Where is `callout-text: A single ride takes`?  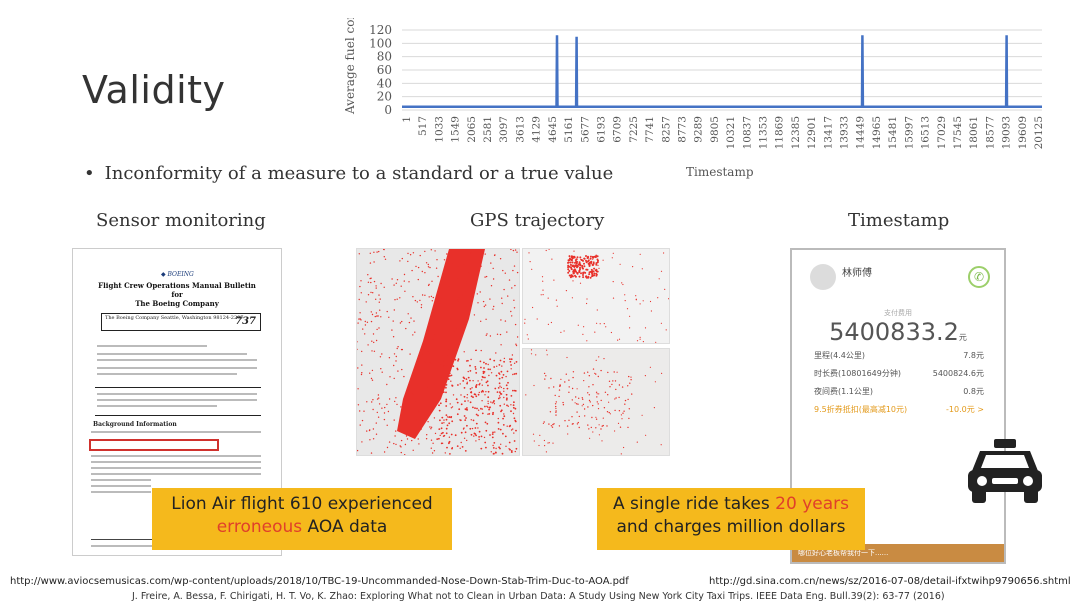
callout-text: A single ride takes is located at coordinates (694, 504).